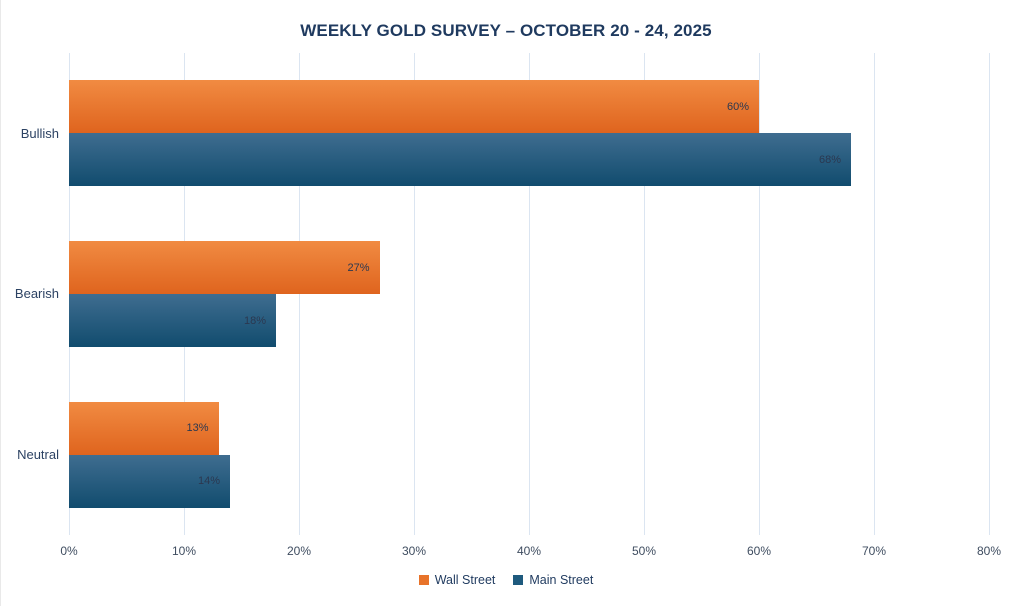 Image resolution: width=1010 pixels, height=606 pixels. Describe the element at coordinates (759, 551) in the screenshot. I see `x-tick-label: 60%` at that location.